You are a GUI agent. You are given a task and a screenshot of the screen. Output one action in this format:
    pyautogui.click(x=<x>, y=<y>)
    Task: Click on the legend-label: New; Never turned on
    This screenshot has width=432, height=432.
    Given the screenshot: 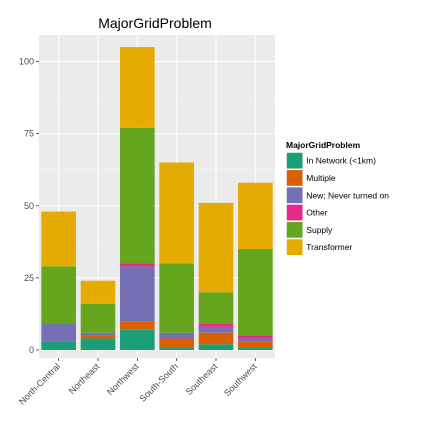 What is the action you would take?
    pyautogui.click(x=347, y=195)
    